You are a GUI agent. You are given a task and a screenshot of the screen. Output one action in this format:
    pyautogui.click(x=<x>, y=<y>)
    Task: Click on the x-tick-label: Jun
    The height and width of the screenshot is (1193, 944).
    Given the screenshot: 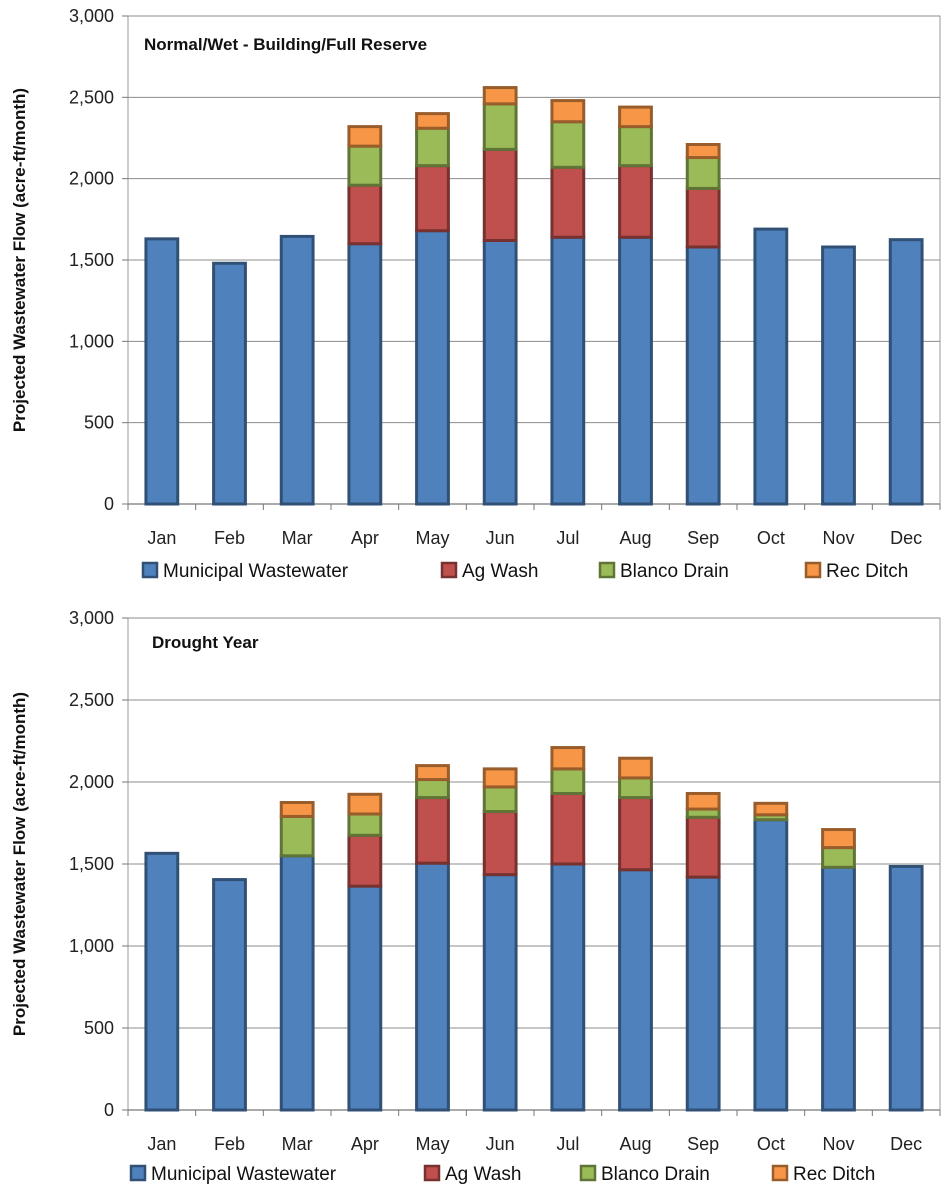 What is the action you would take?
    pyautogui.click(x=500, y=1144)
    